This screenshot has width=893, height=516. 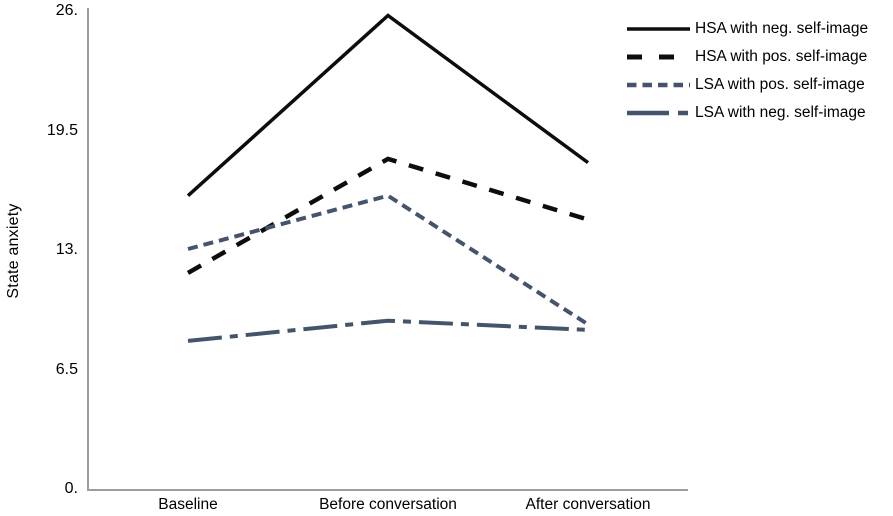 I want to click on legend-label: LSA with neg. self-image, so click(x=780, y=112).